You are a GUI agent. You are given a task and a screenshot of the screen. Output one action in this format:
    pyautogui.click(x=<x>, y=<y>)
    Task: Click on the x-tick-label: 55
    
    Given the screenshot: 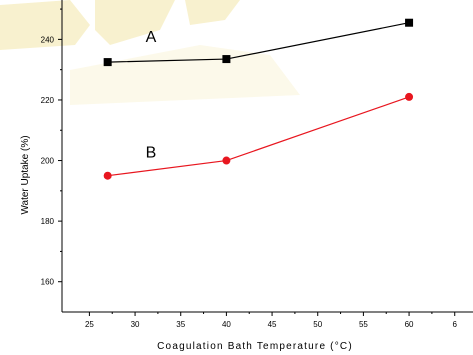 What is the action you would take?
    pyautogui.click(x=363, y=324)
    